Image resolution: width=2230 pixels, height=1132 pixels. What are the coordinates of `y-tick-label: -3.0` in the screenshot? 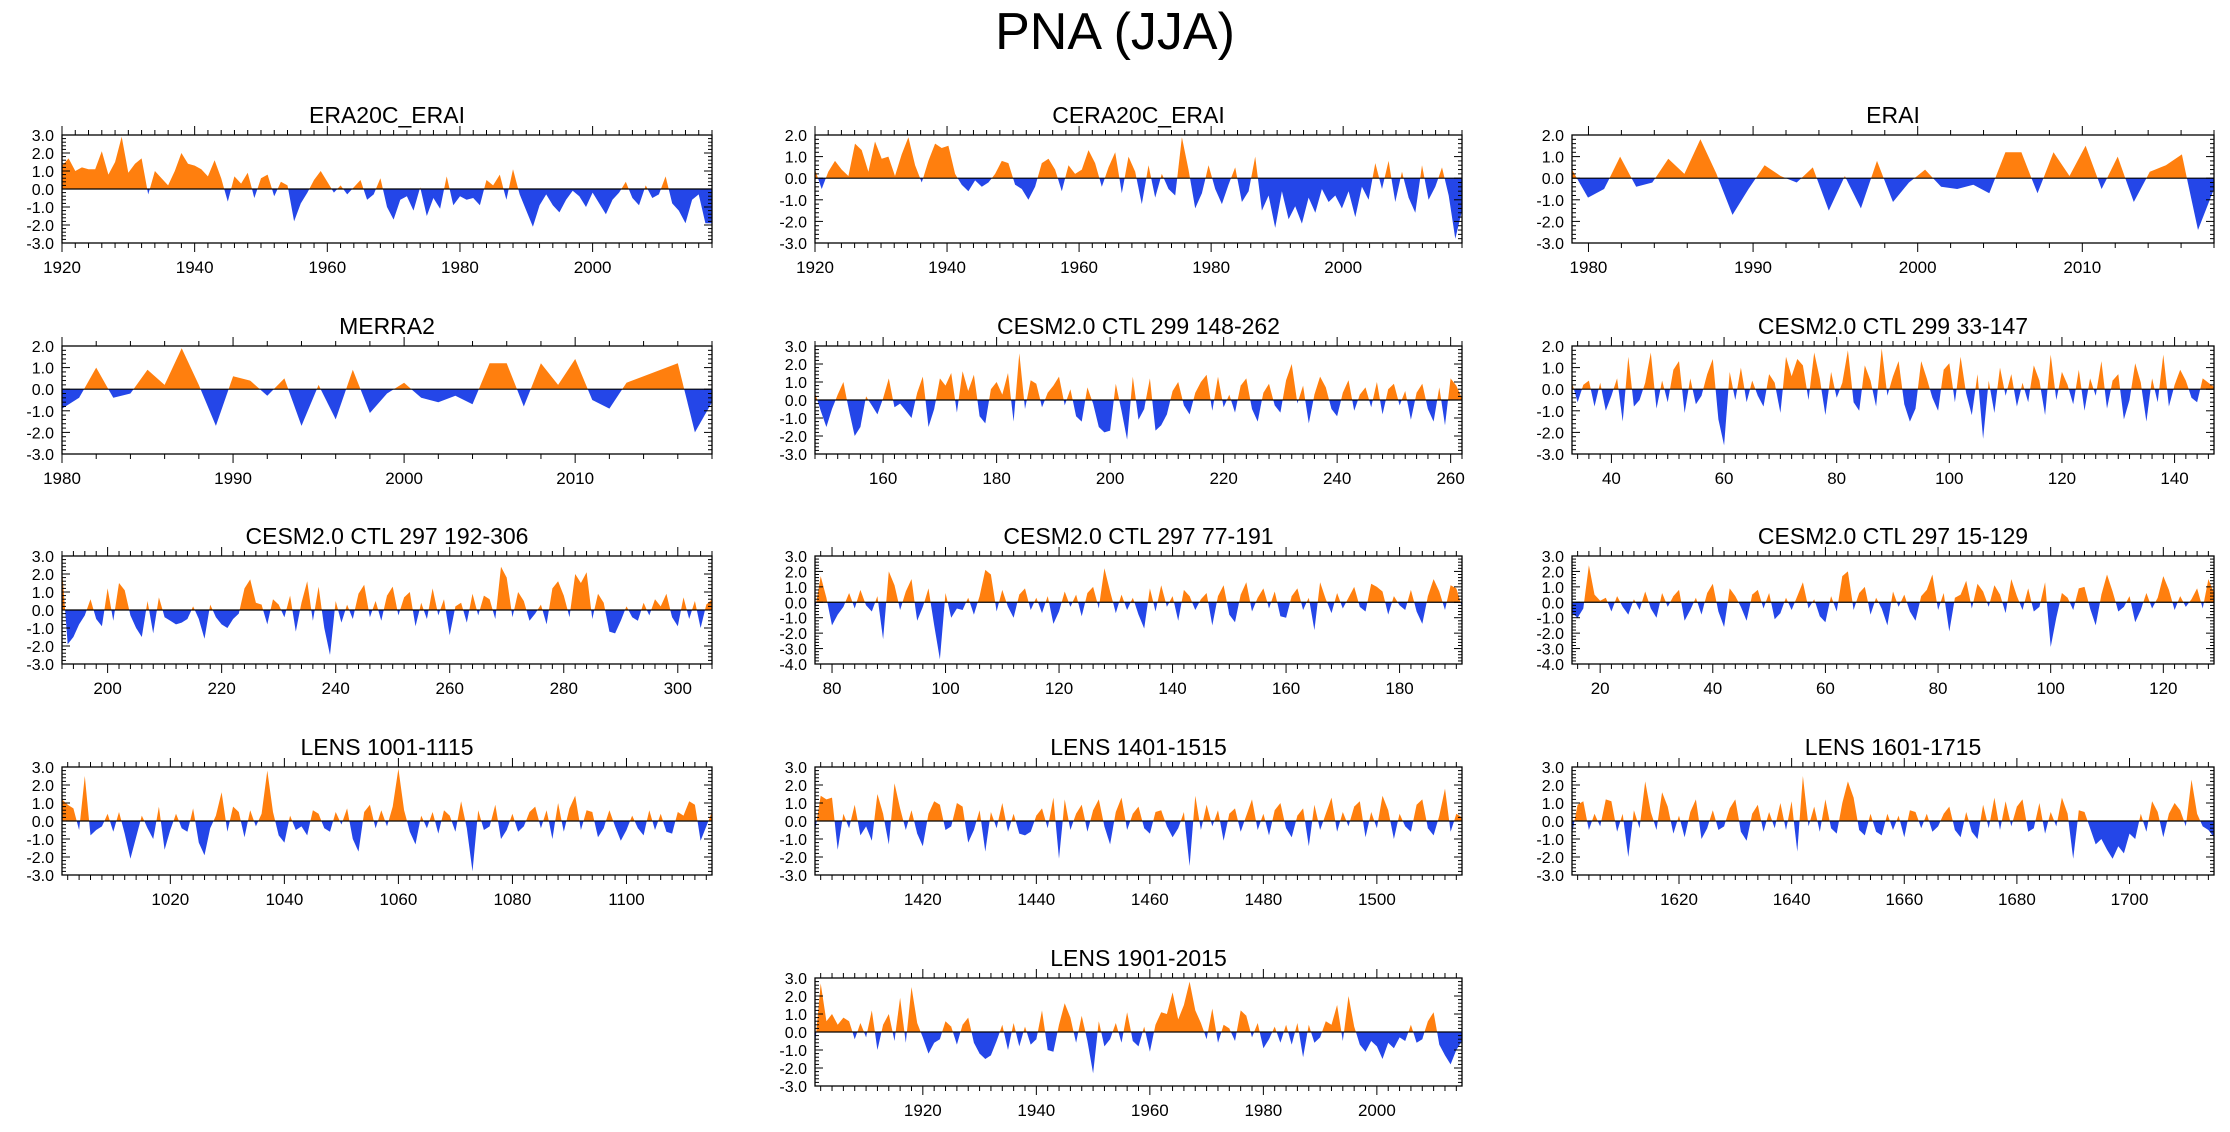 It's located at (793, 876).